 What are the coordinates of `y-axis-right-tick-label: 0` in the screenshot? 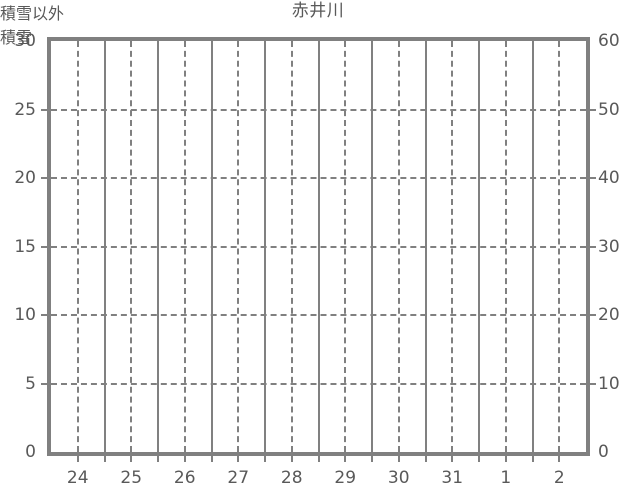 It's located at (603, 452).